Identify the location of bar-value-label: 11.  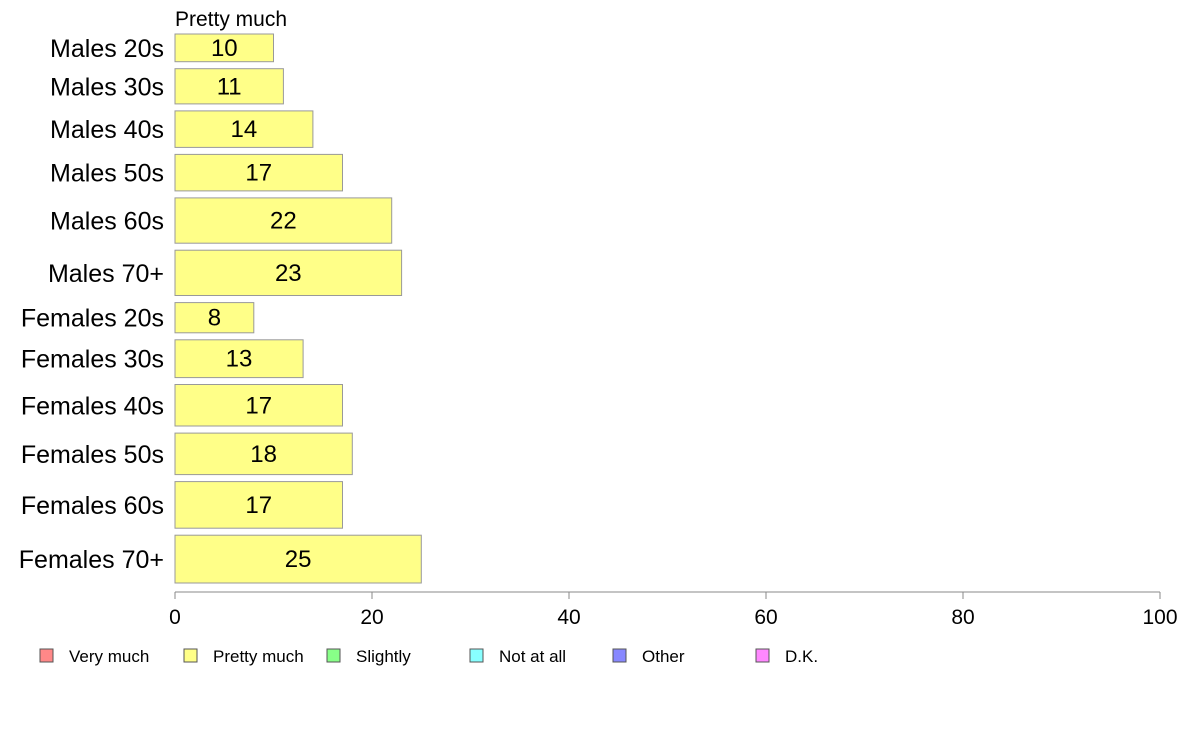
(229, 86).